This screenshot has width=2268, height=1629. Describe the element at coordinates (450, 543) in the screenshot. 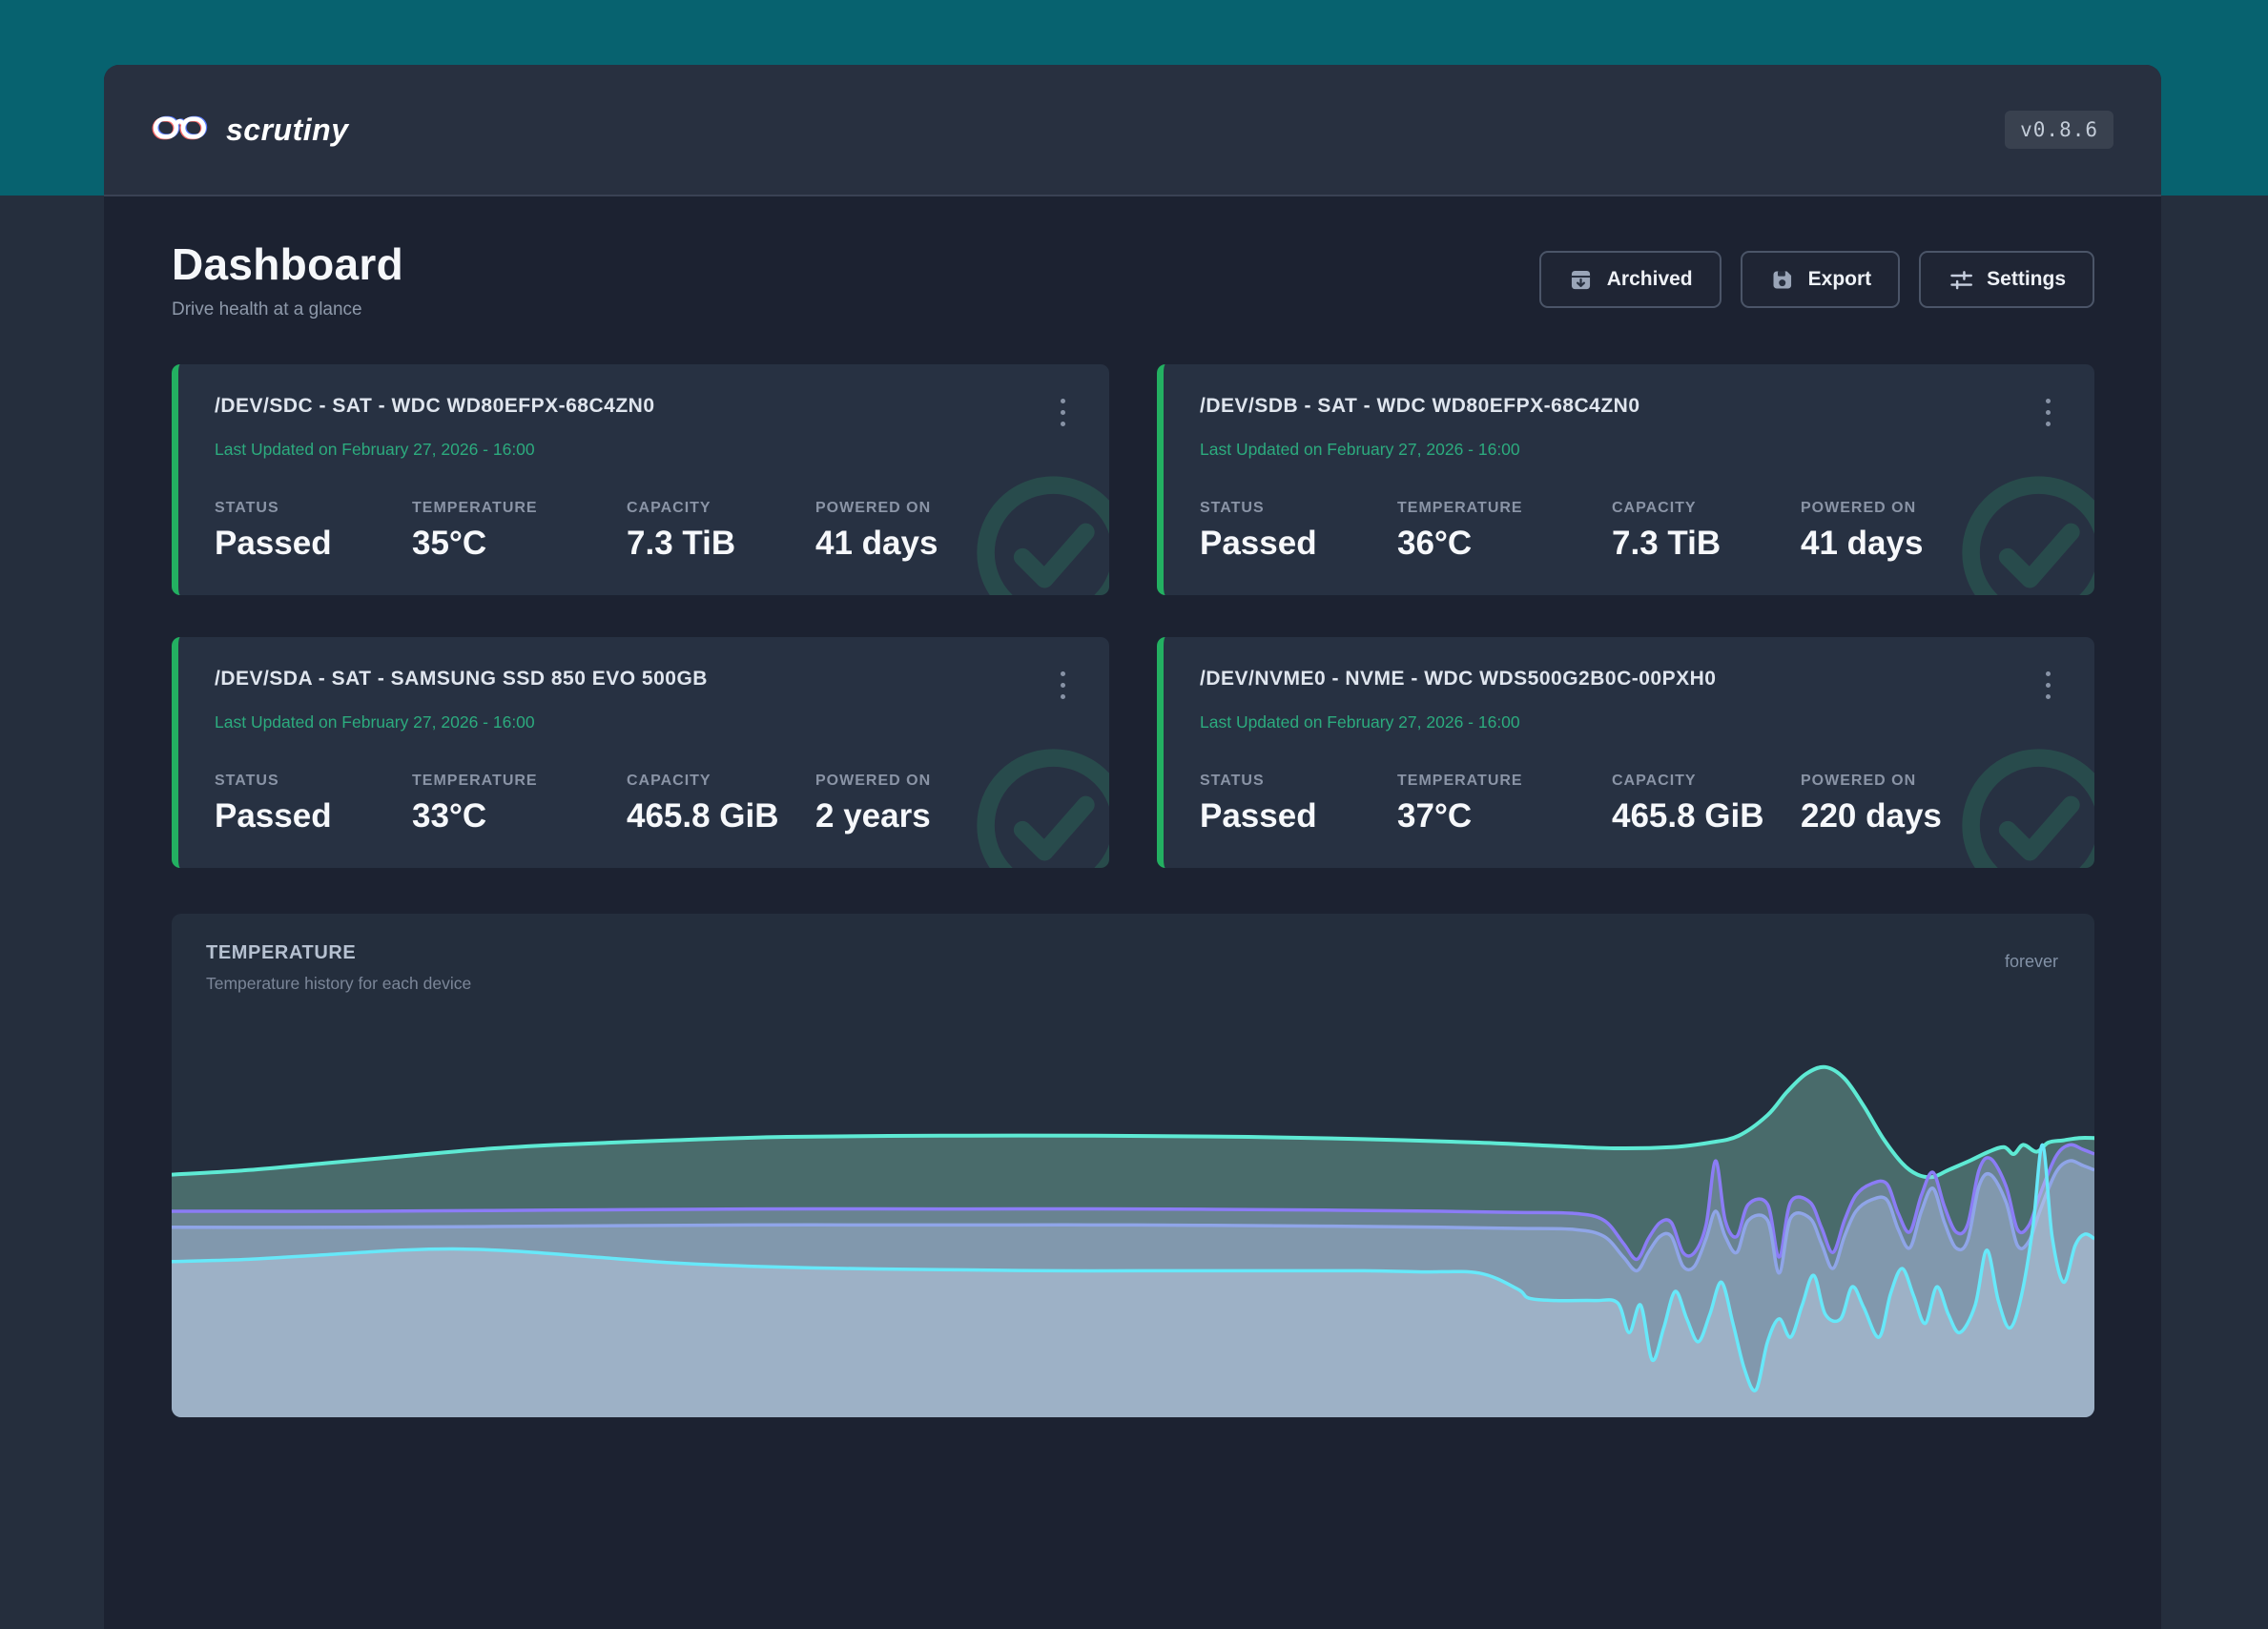

I see `temperature-value: 35°C` at that location.